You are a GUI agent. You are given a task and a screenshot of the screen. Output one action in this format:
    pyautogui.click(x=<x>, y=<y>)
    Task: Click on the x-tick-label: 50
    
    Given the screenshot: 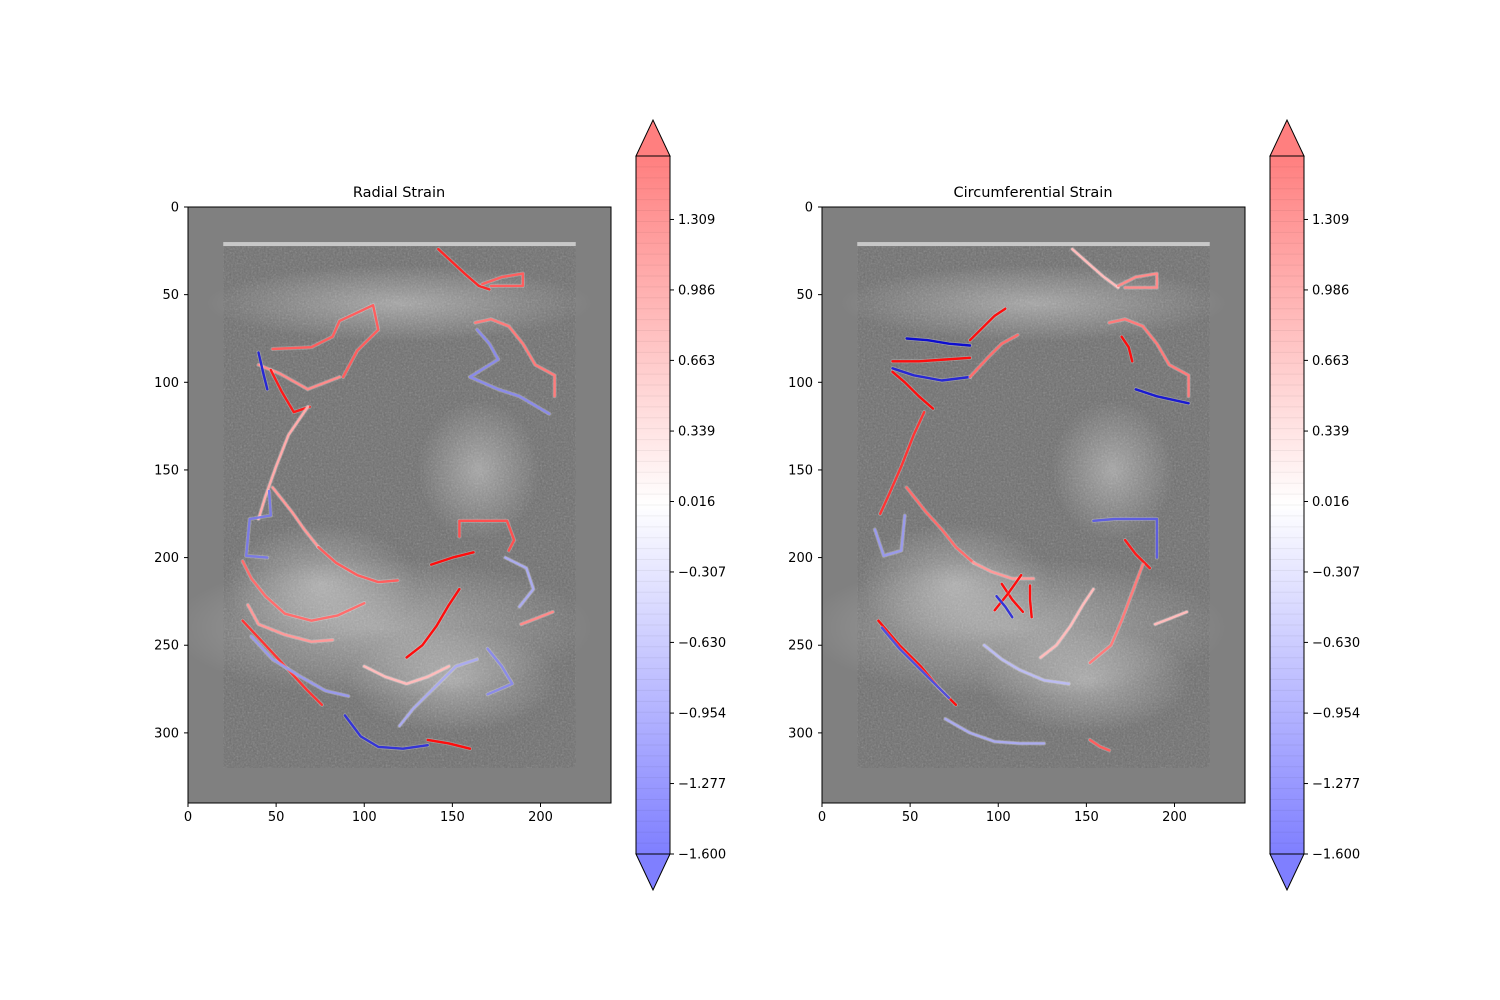 What is the action you would take?
    pyautogui.click(x=910, y=817)
    